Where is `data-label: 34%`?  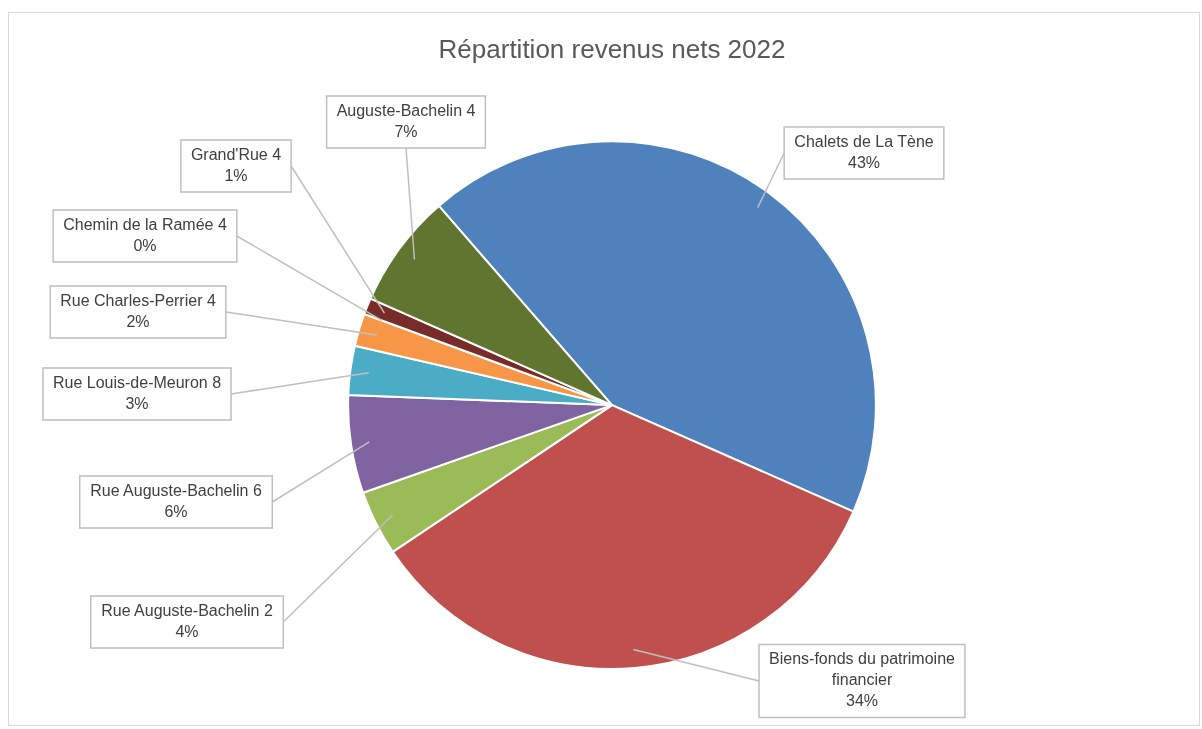 data-label: 34% is located at coordinates (862, 701).